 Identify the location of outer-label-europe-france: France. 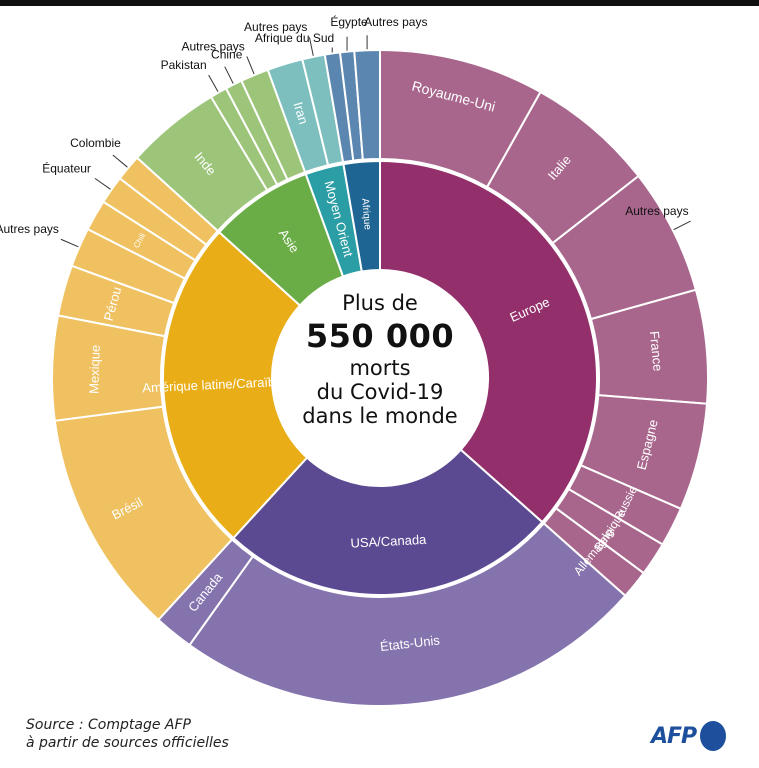
(656, 351).